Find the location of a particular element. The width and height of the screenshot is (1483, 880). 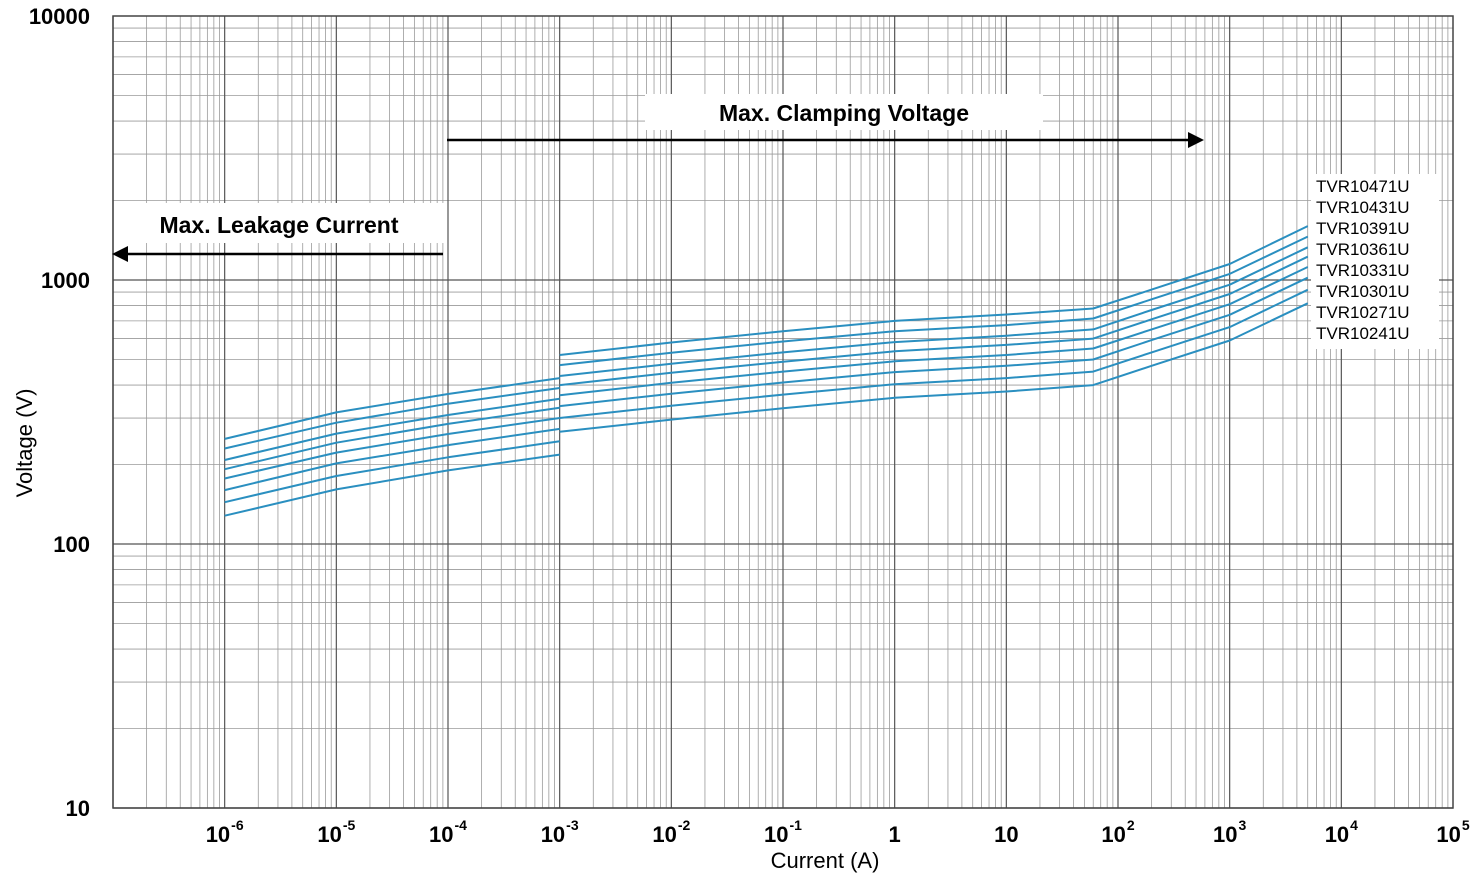

leakage-annotation: Max. Leakage Current is located at coordinates (278, 232).